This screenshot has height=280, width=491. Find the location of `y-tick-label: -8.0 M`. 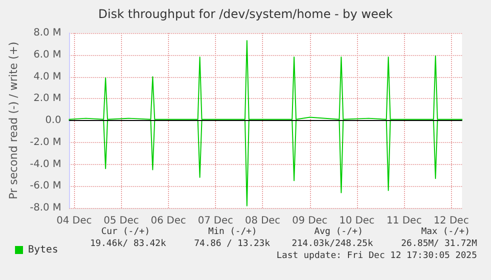

y-tick-label: -8.0 M is located at coordinates (46, 208).